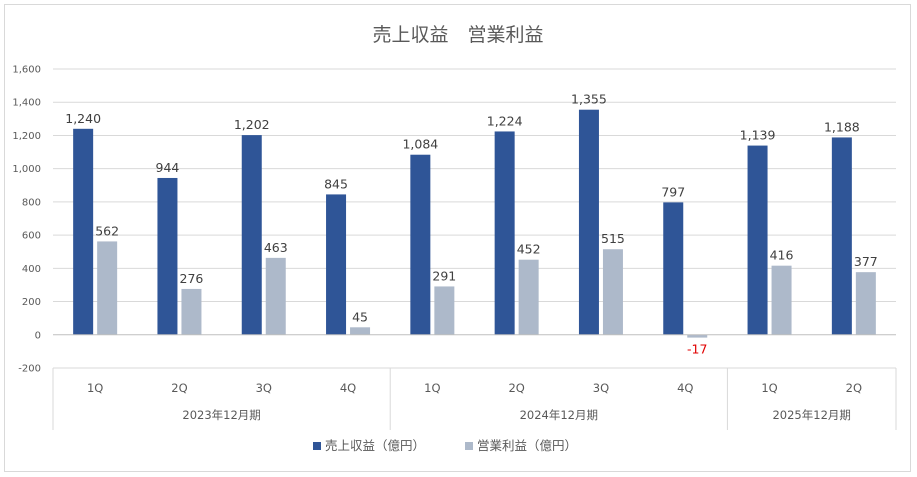 Image resolution: width=917 pixels, height=477 pixels. I want to click on y-tick-label: 200, so click(31, 302).